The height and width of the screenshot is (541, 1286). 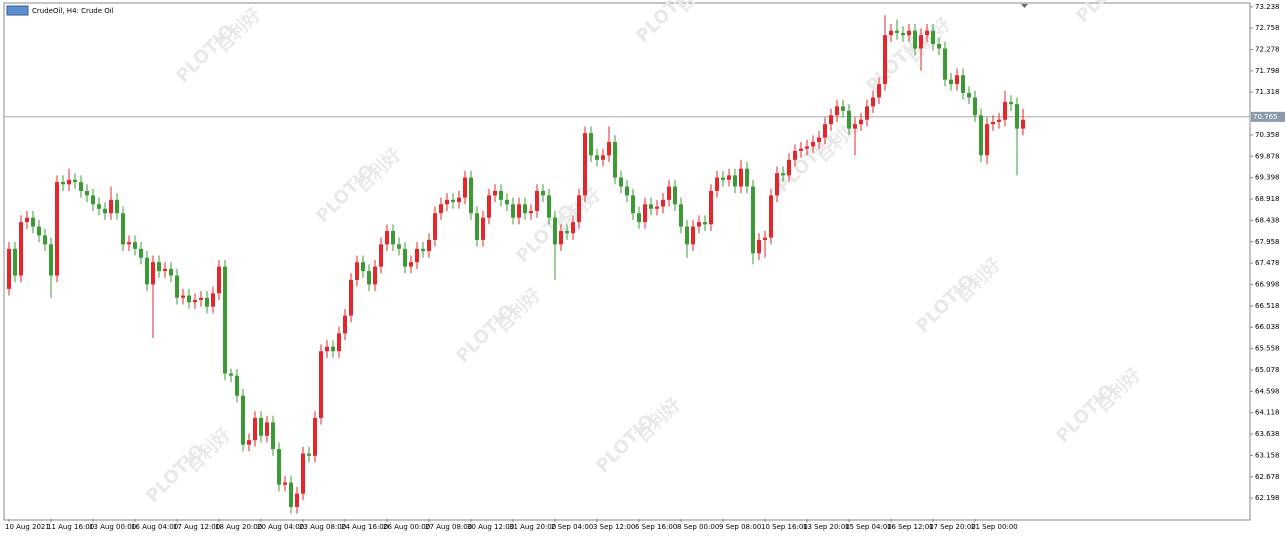 I want to click on y-tick-label: 66.038, so click(x=1267, y=327).